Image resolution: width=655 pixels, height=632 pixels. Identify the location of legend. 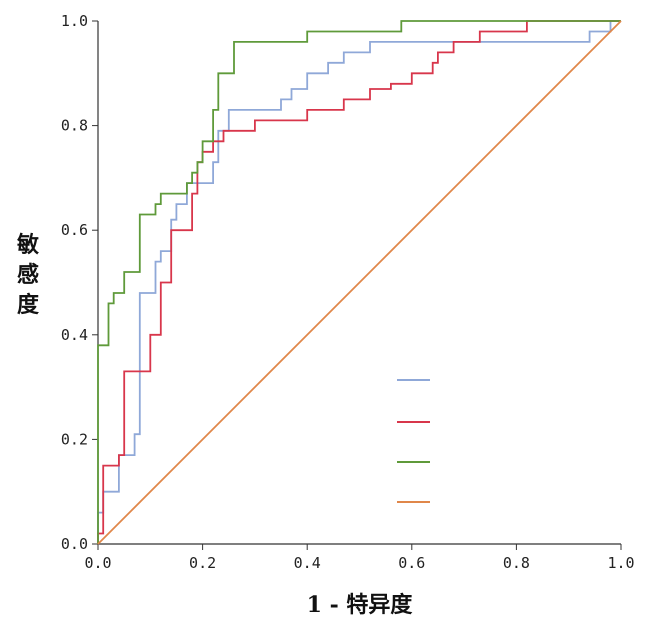
(413, 441).